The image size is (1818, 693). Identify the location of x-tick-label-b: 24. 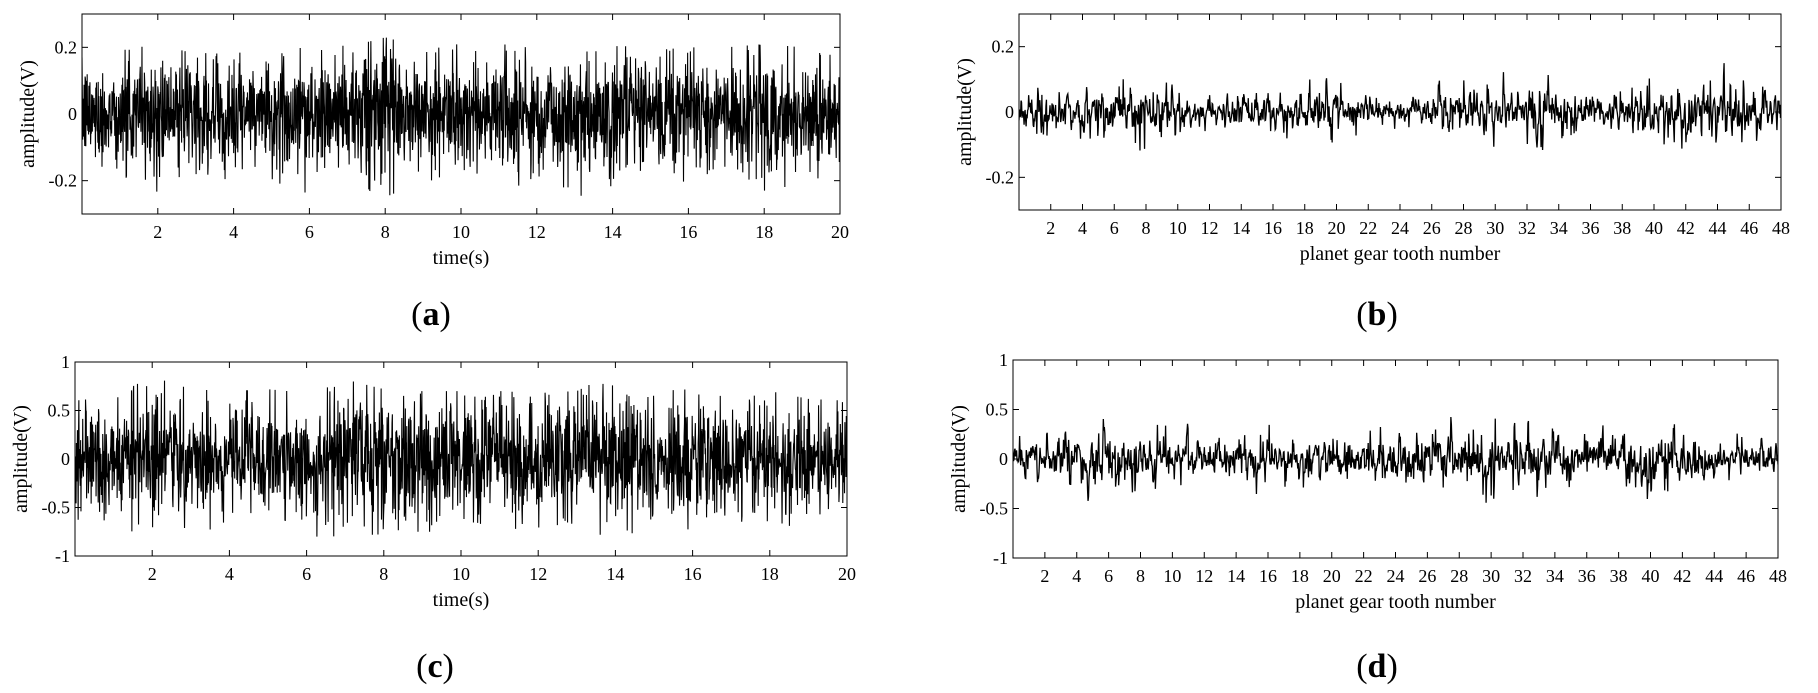
(1400, 228).